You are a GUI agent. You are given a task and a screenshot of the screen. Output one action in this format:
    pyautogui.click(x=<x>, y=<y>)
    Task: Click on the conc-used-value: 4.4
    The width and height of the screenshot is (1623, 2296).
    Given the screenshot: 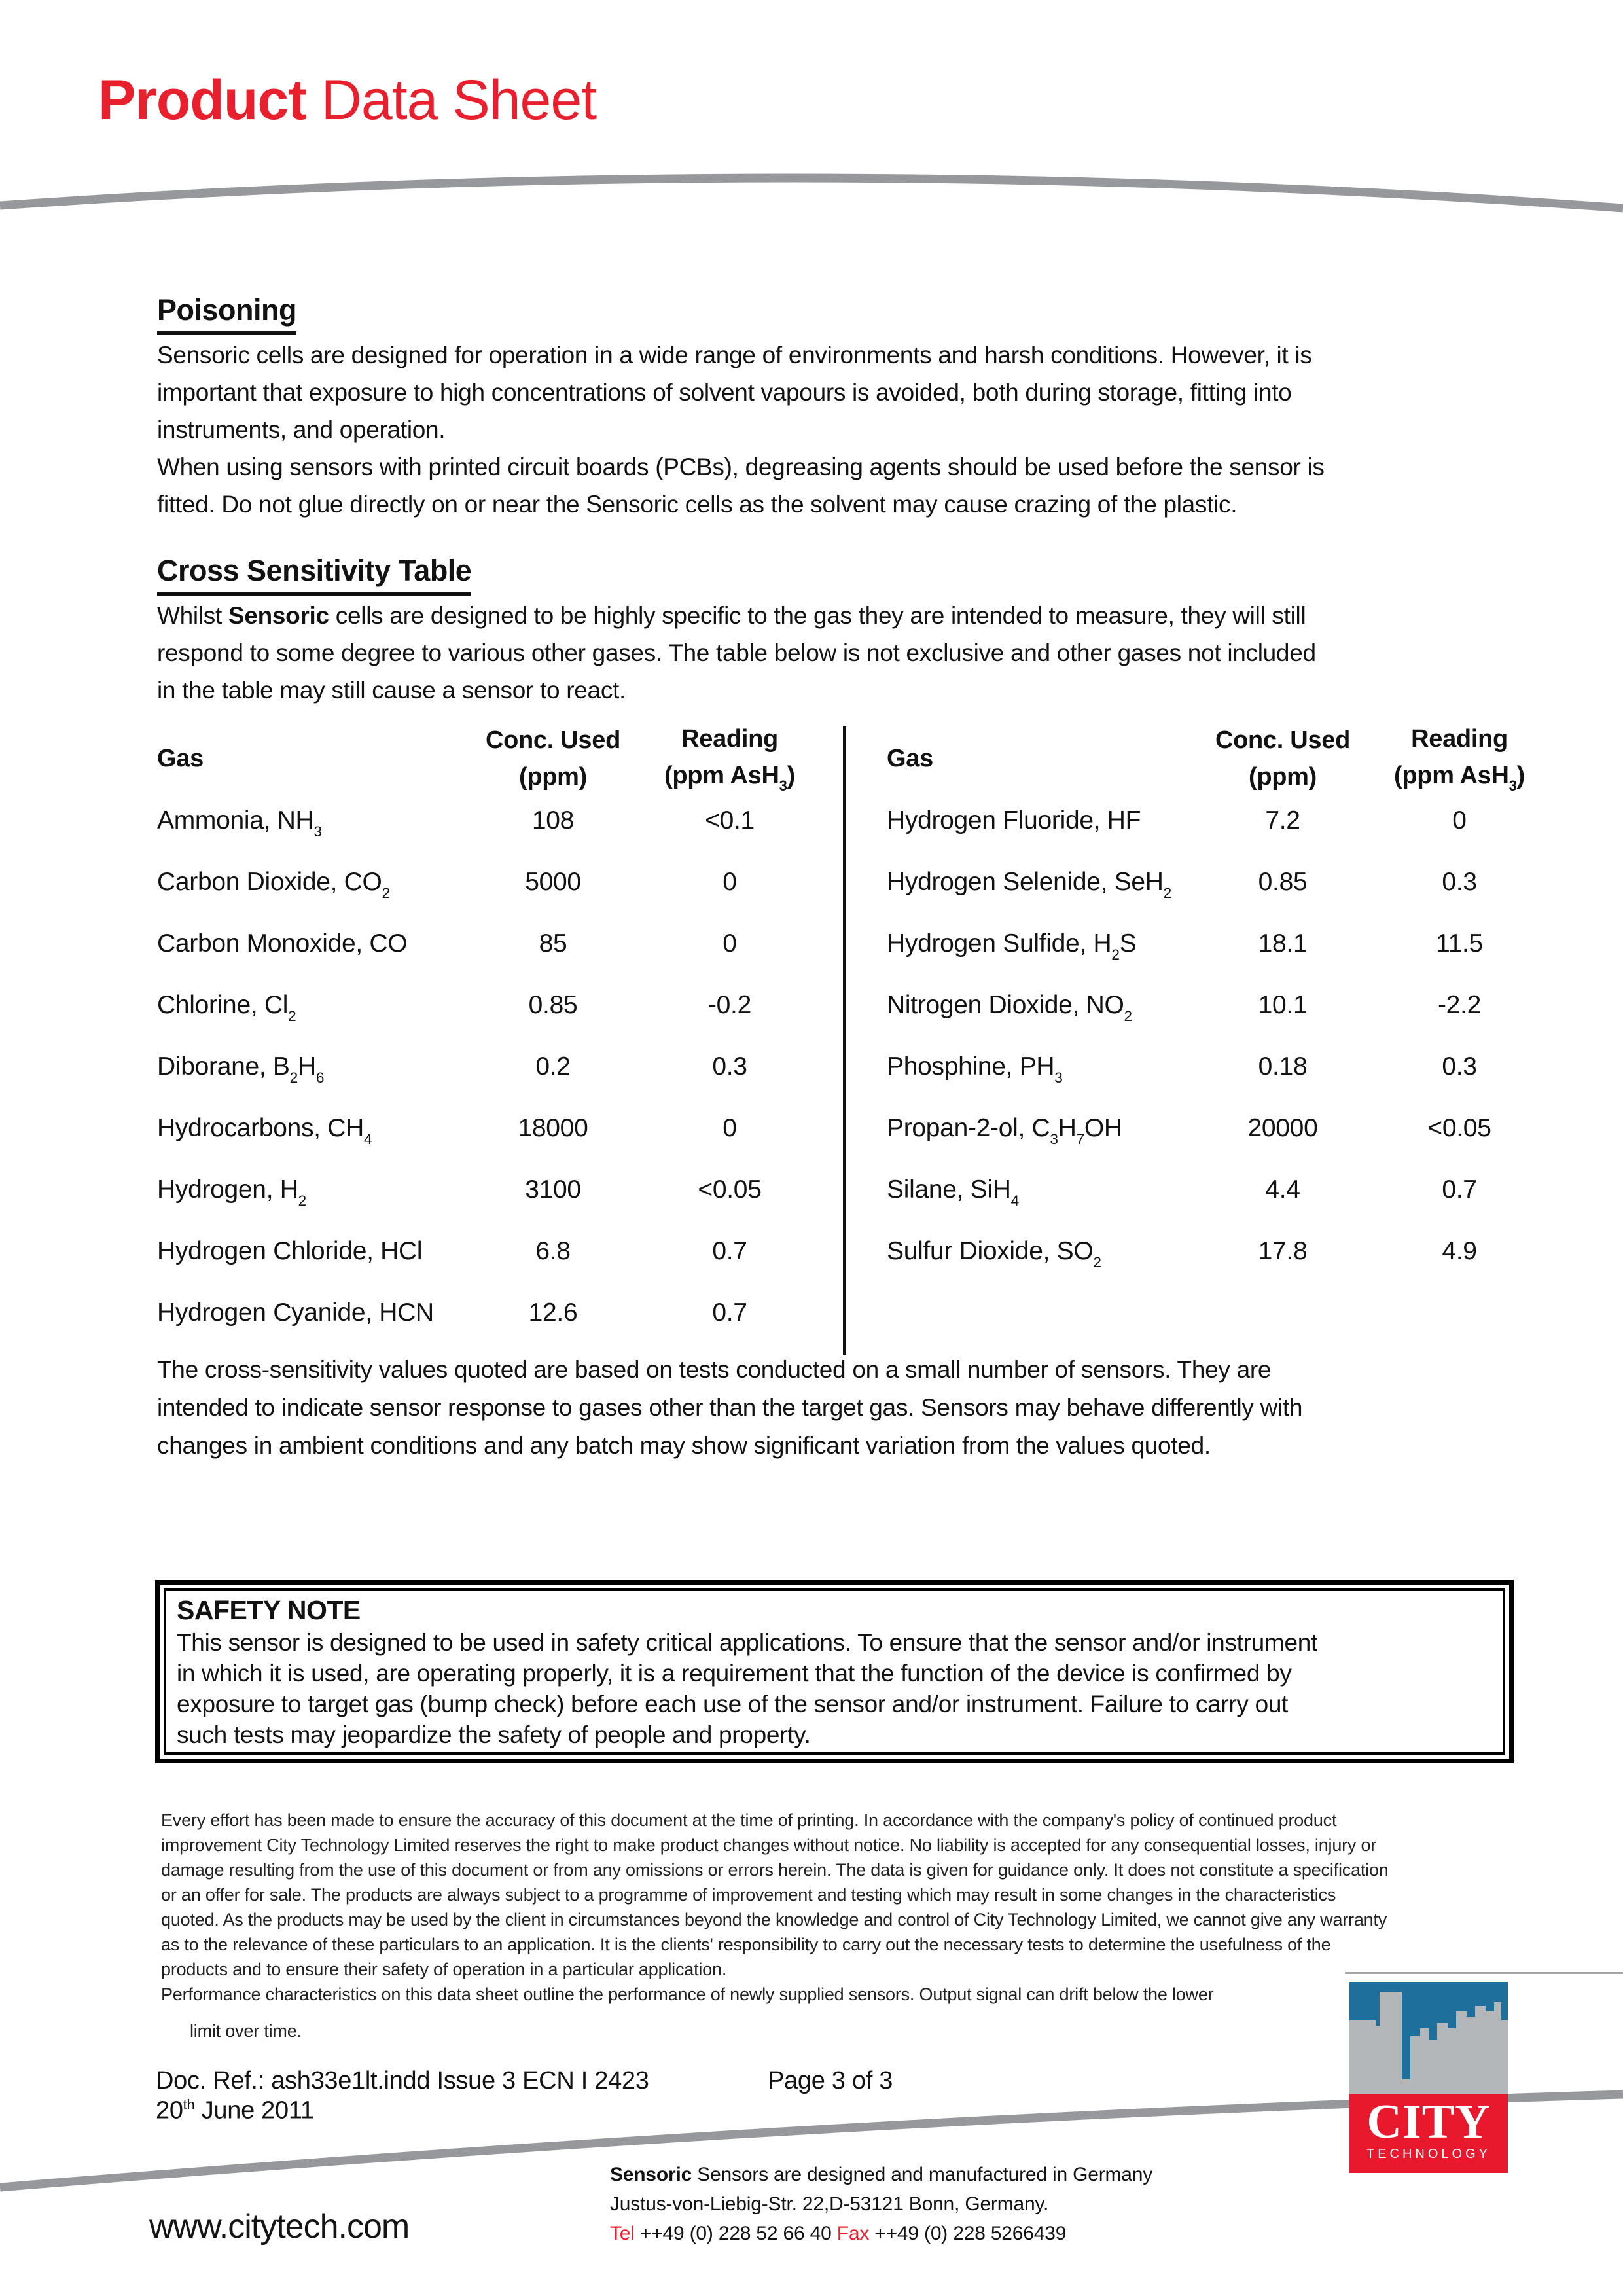 What is the action you would take?
    pyautogui.click(x=1283, y=1189)
    